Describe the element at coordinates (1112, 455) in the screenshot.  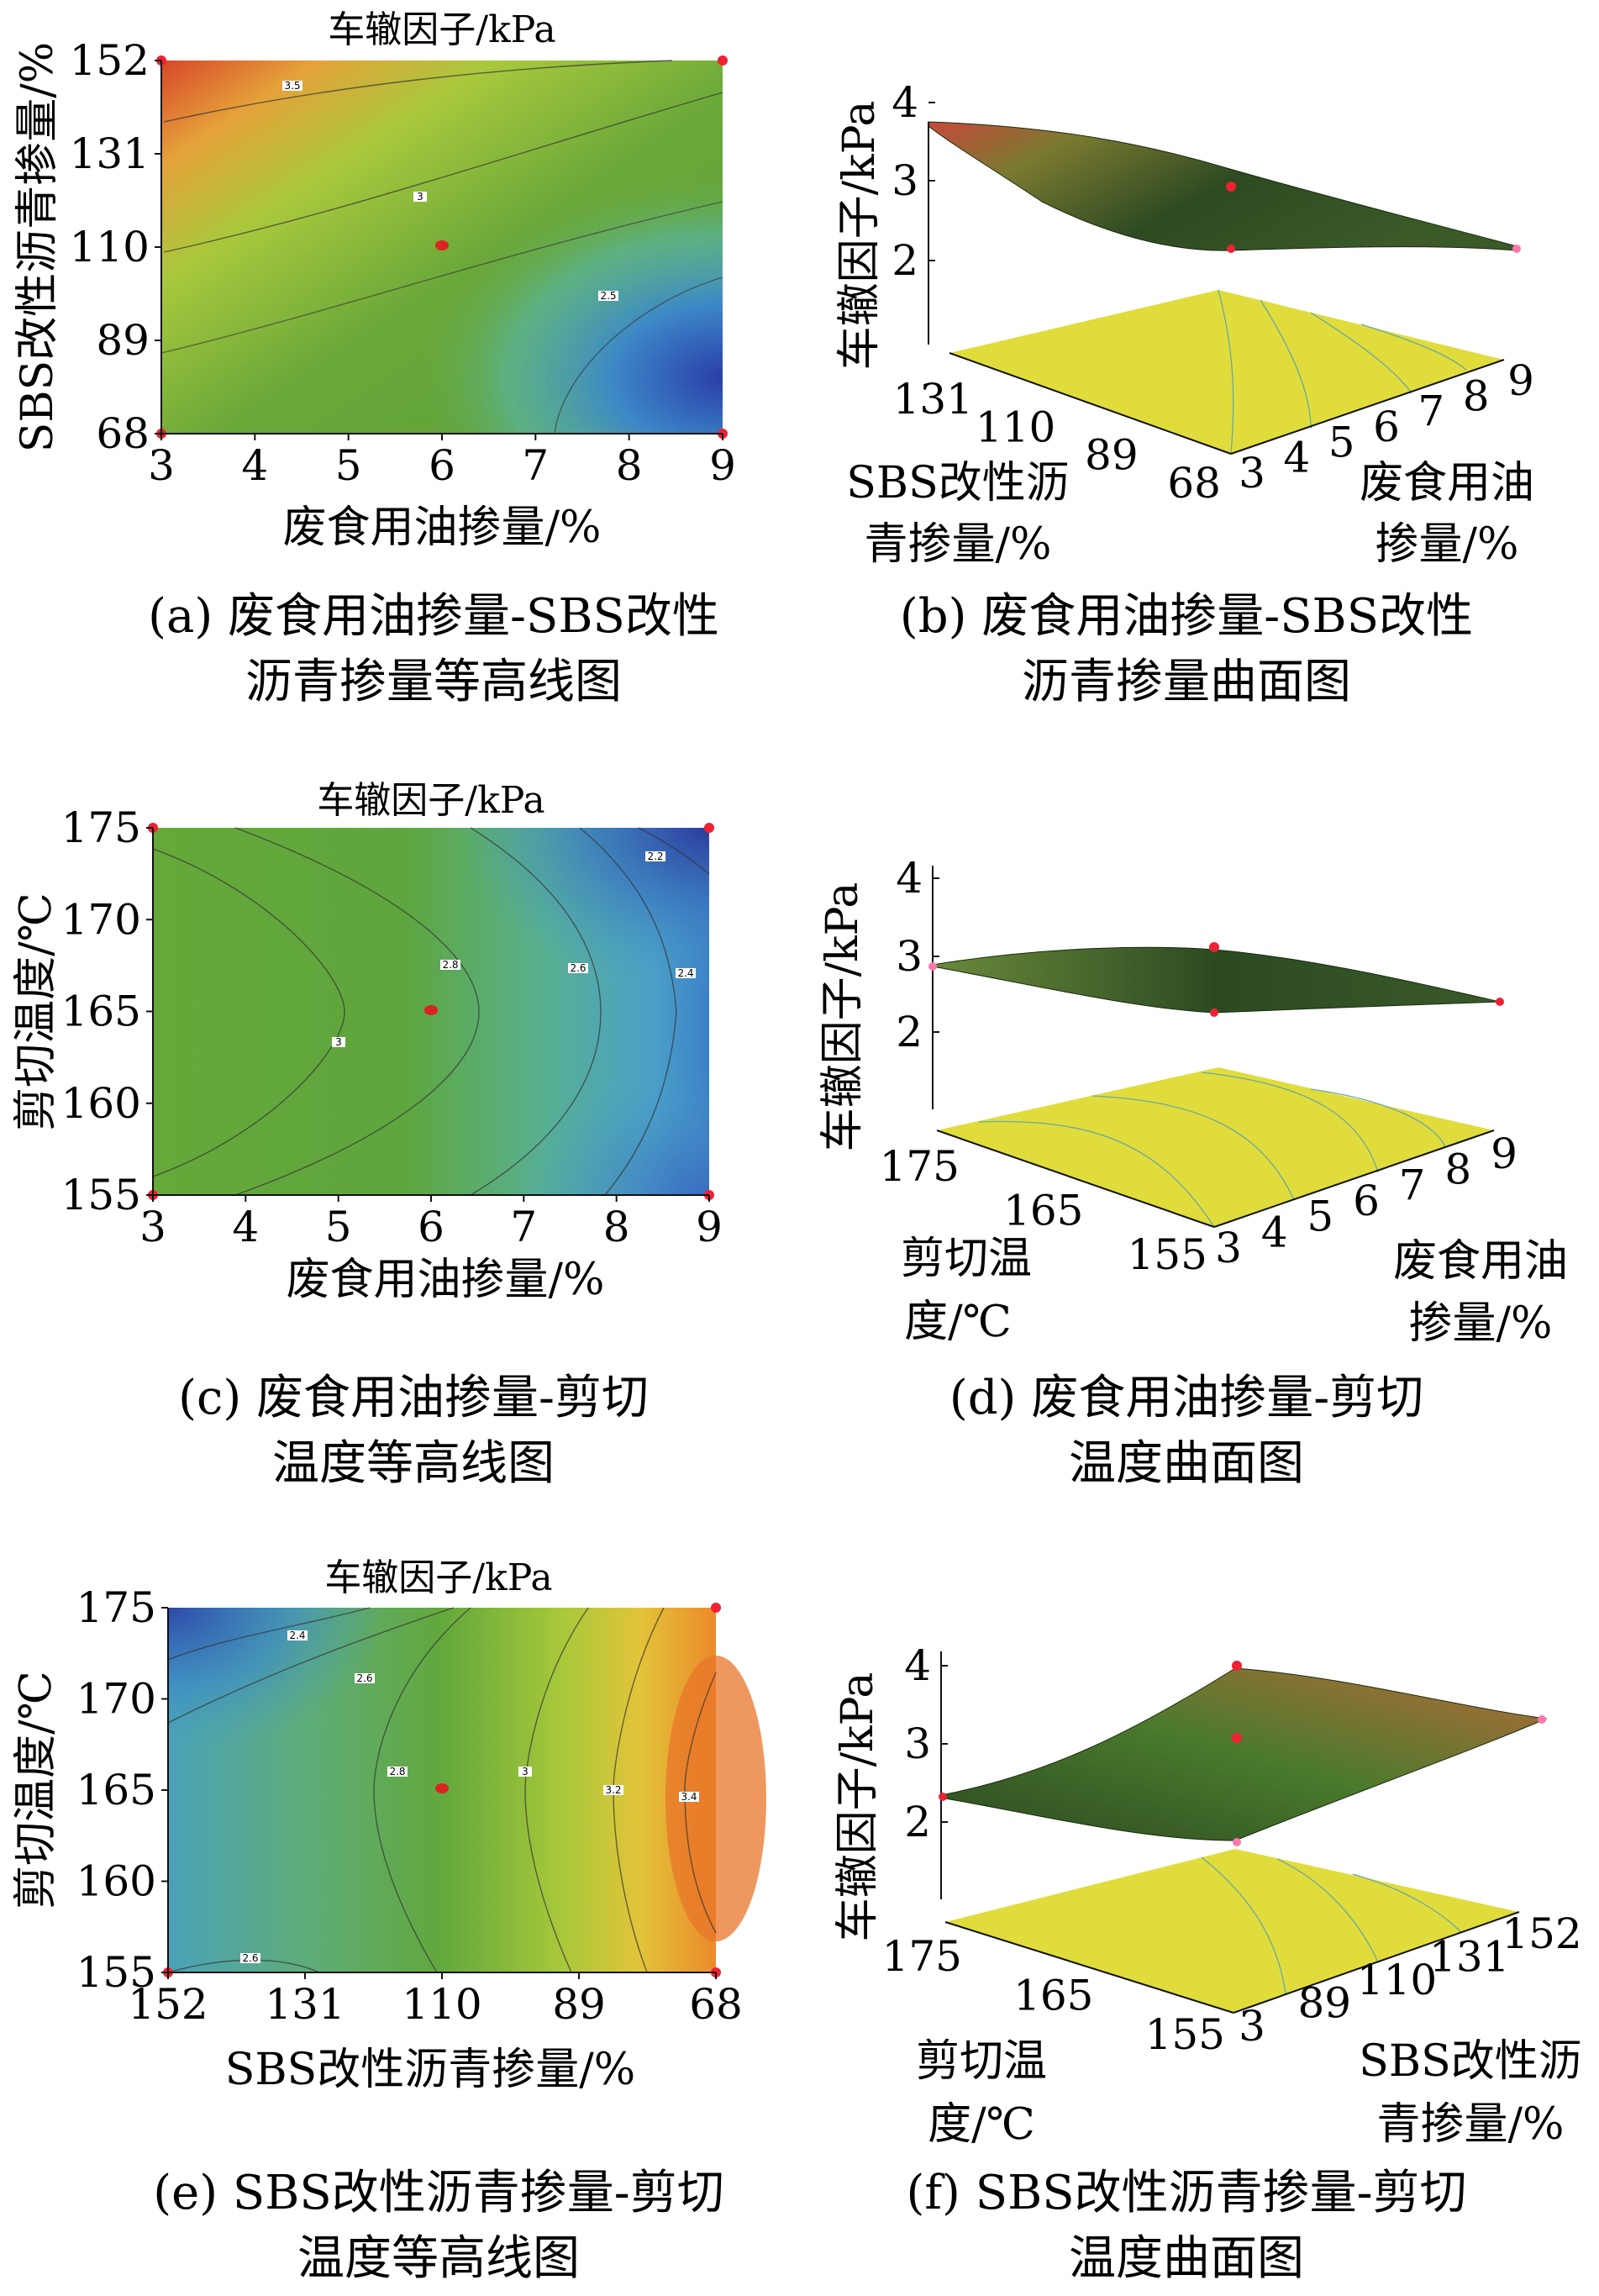
I see `left-axis-tick: 89` at that location.